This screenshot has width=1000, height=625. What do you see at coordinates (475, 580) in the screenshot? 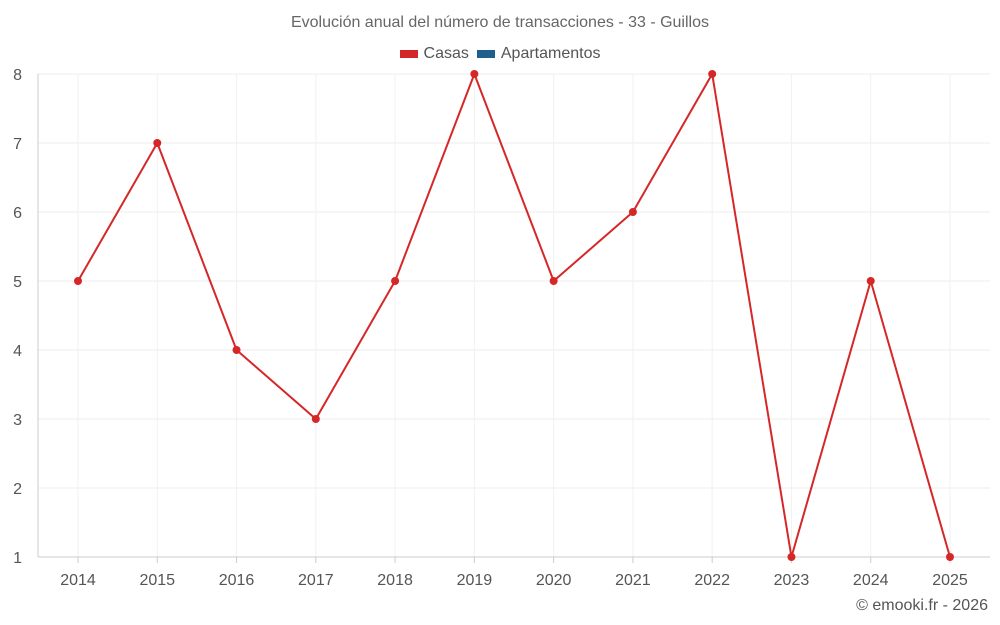
I see `x-tick-label: 2019` at bounding box center [475, 580].